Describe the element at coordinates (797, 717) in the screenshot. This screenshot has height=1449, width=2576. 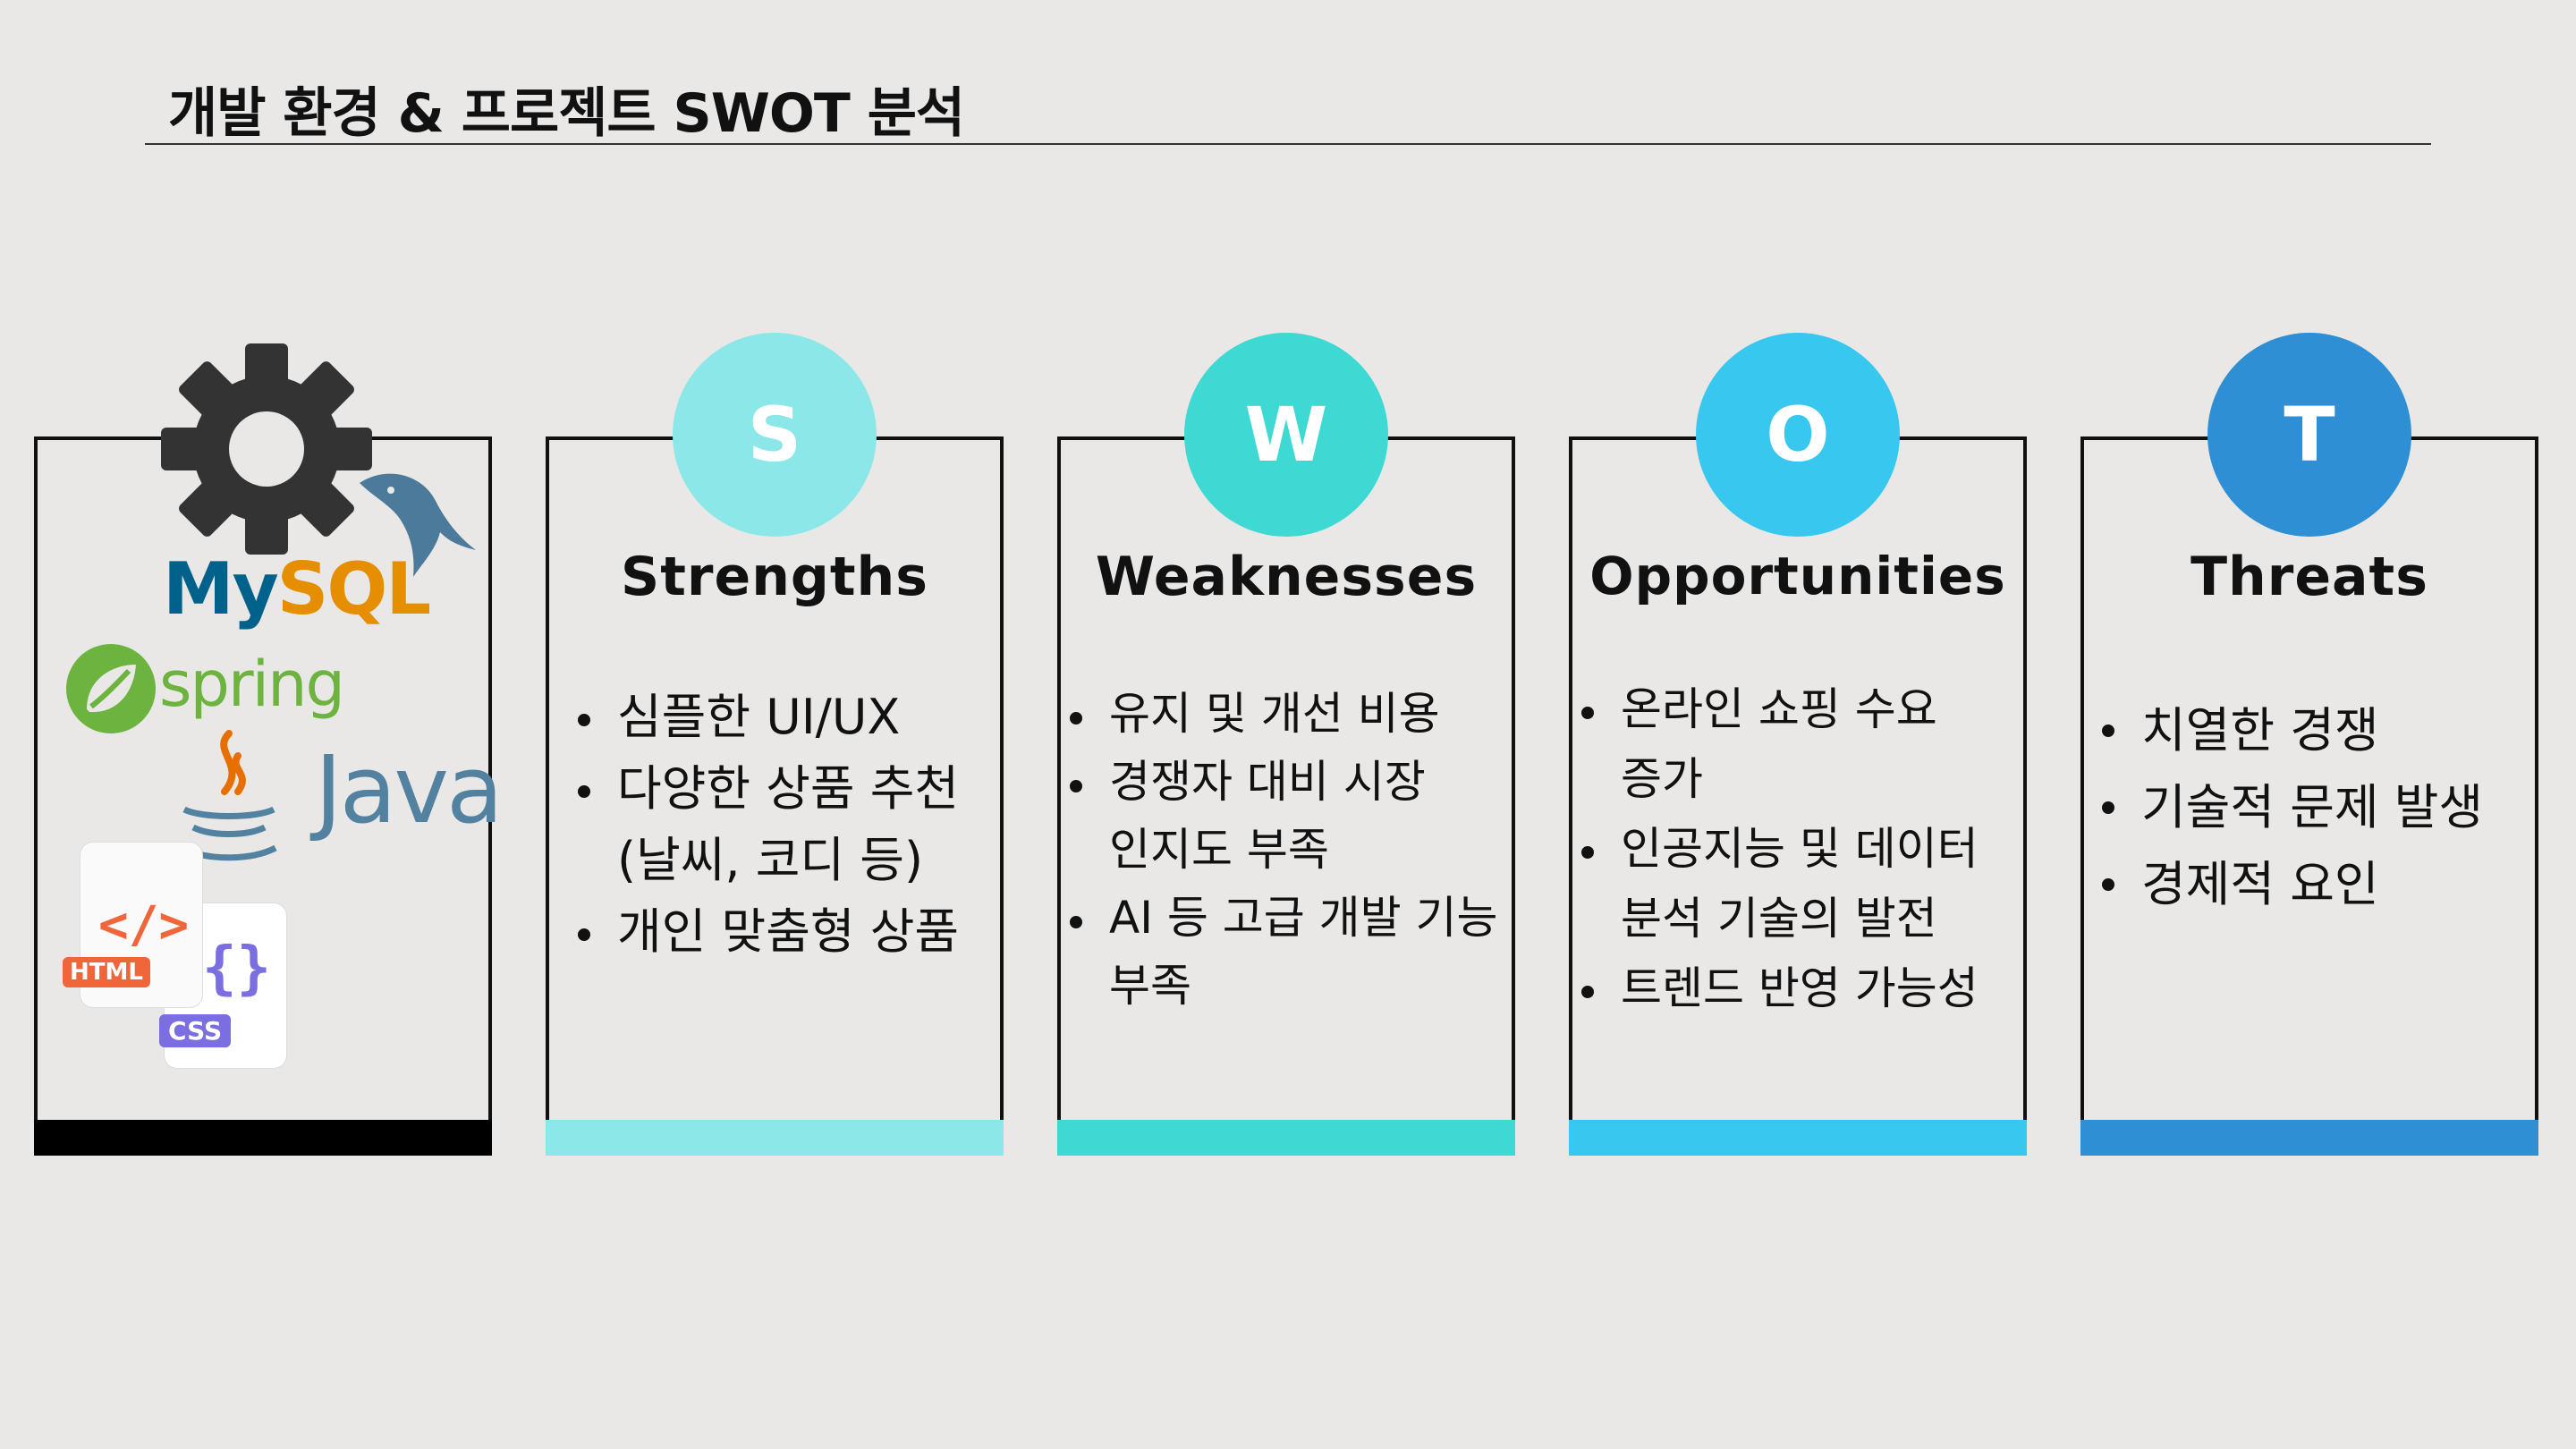
I see `list-item: 심플한 UI/UX` at that location.